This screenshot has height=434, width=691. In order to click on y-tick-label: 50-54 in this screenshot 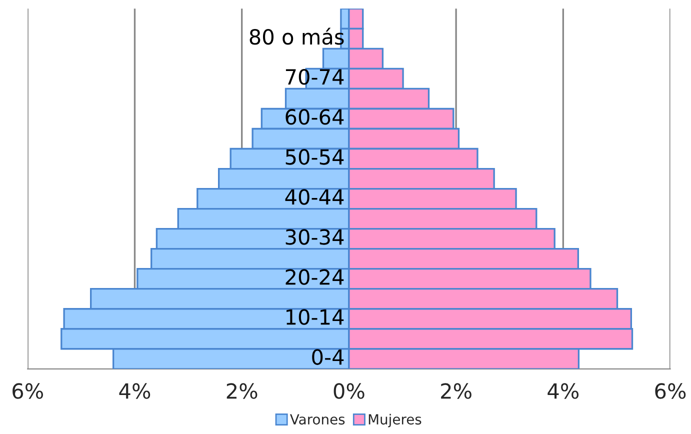, I will do `click(315, 157)`.